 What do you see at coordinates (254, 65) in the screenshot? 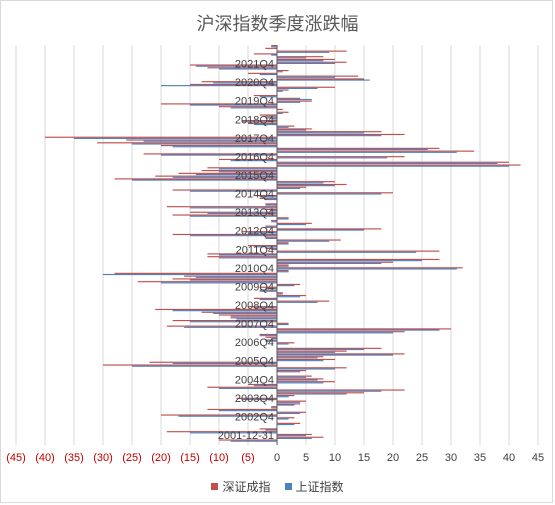
I see `category-label: 2021Q4` at bounding box center [254, 65].